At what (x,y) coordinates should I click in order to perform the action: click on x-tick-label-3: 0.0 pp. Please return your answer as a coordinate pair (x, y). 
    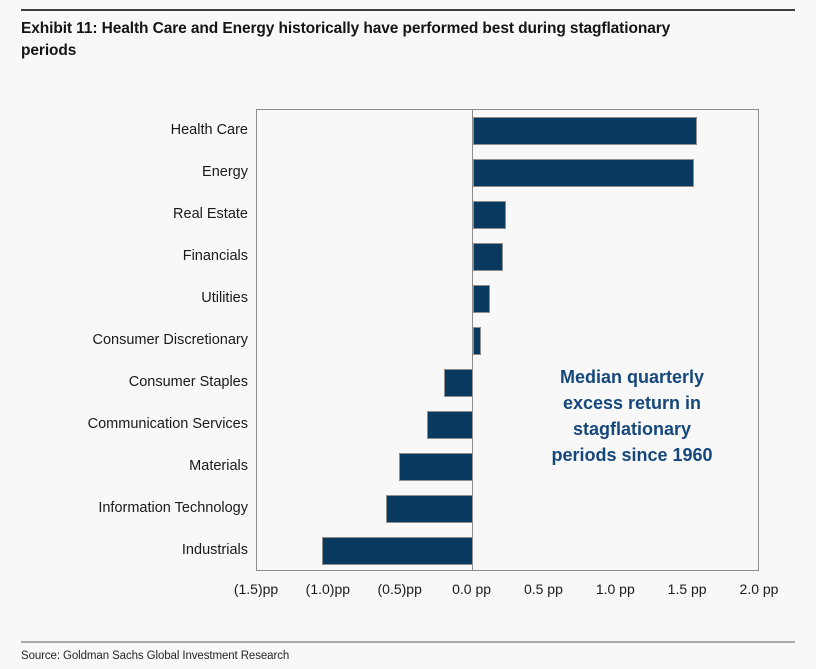
    Looking at the image, I should click on (472, 589).